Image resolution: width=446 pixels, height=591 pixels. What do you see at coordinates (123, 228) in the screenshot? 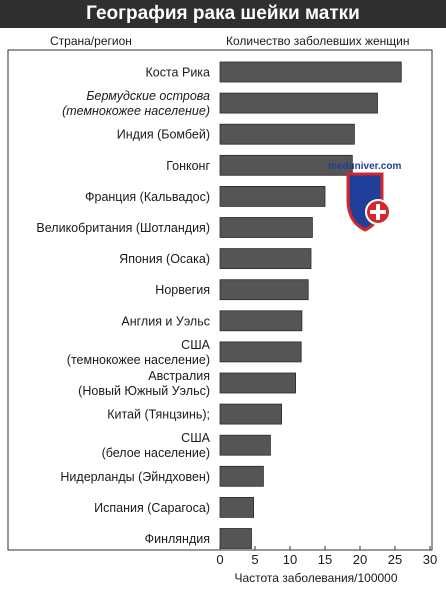
I see `category-label-5-line-0: Великобритания (Шотландия)` at bounding box center [123, 228].